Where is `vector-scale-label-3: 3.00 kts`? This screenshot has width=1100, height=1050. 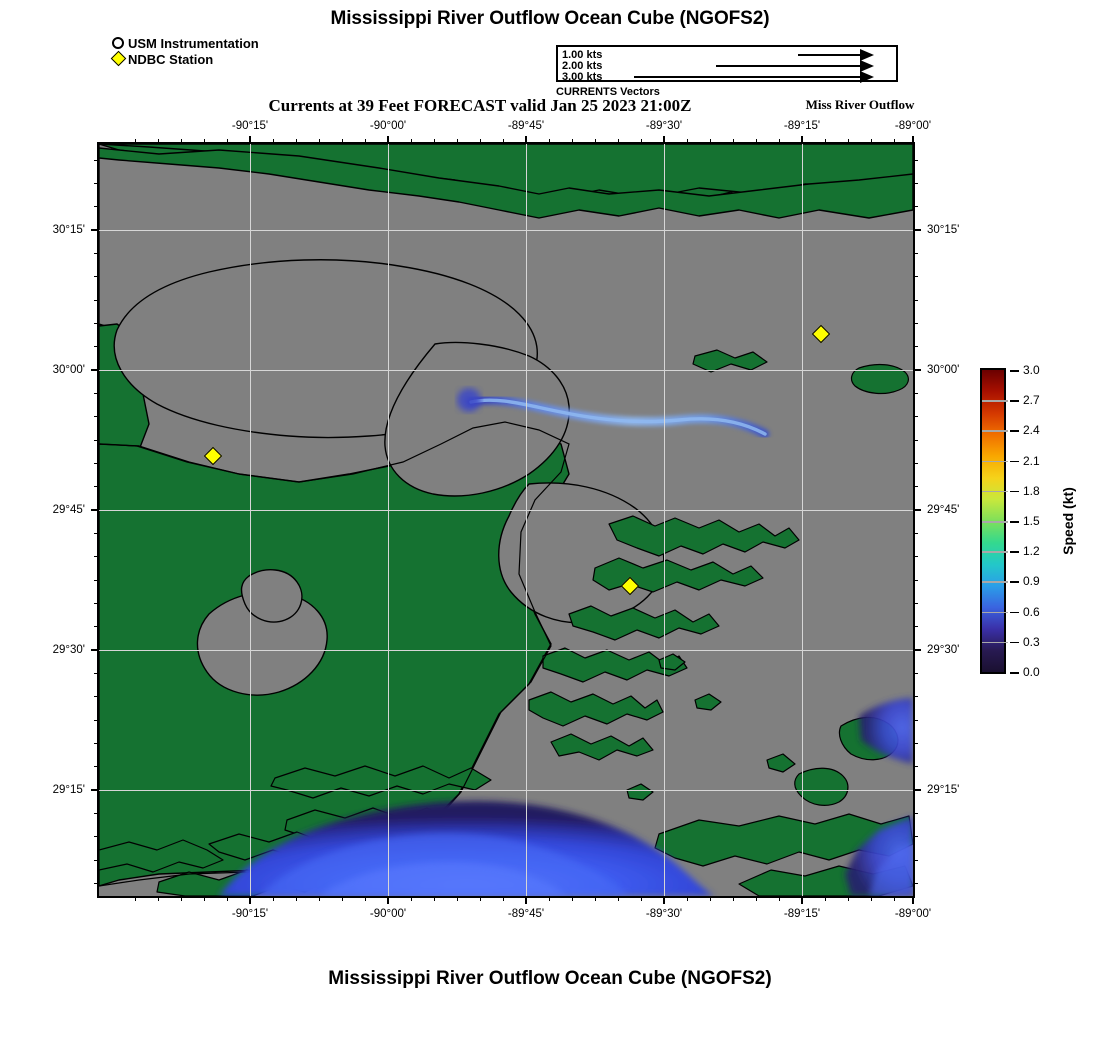
vector-scale-label-3: 3.00 kts is located at coordinates (582, 77).